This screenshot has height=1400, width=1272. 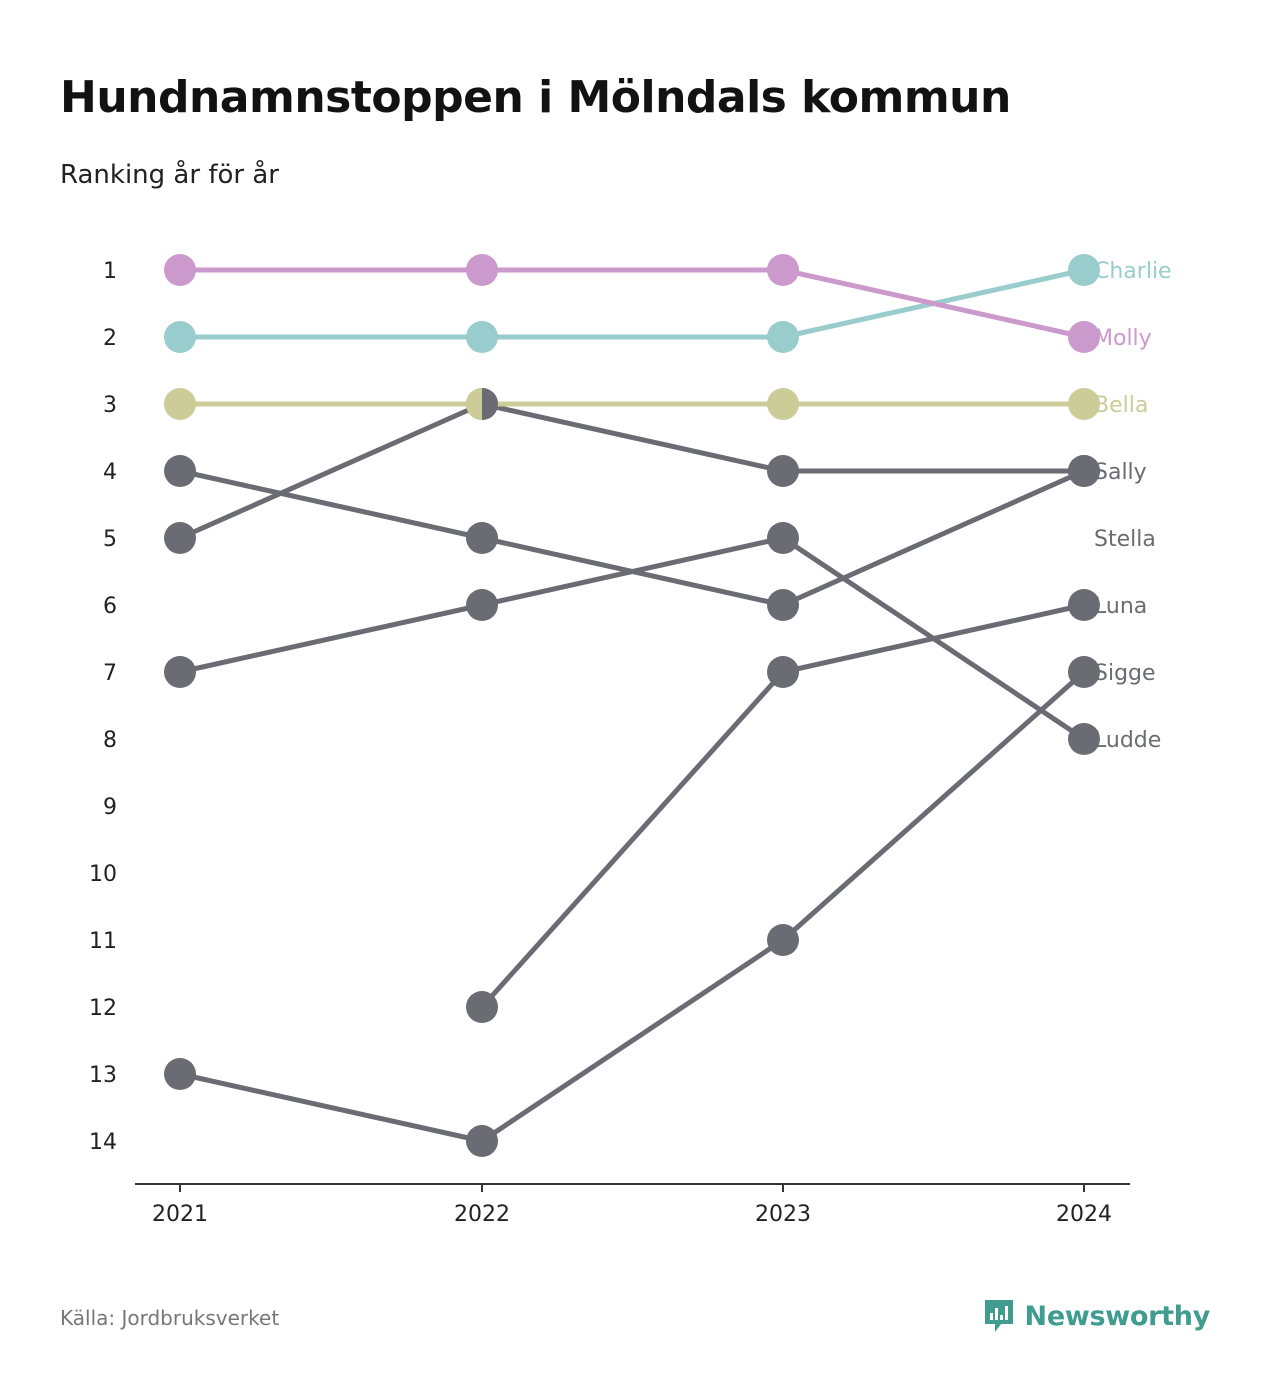 What do you see at coordinates (170, 1318) in the screenshot?
I see `source-note: Källa: Jordbruksverket` at bounding box center [170, 1318].